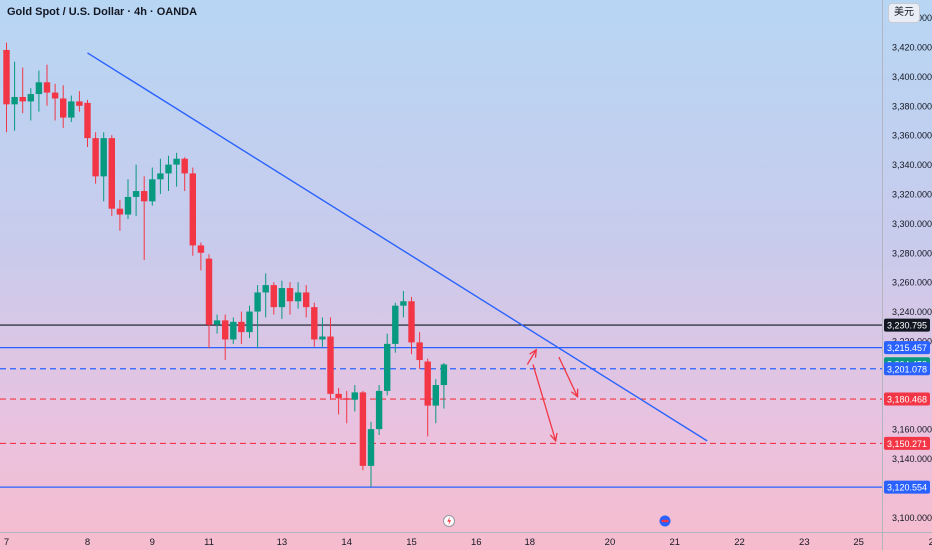 The width and height of the screenshot is (932, 550). What do you see at coordinates (468, 542) in the screenshot?
I see `time-axis: 7891113141516182021222325262728` at bounding box center [468, 542].